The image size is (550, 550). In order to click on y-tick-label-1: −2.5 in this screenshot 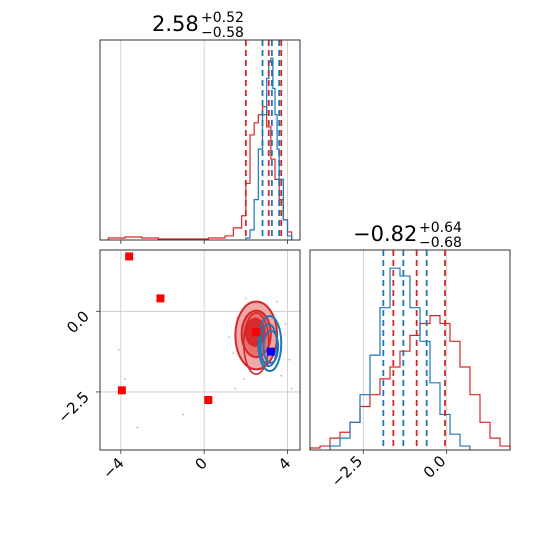, I will do `click(73, 407)`.